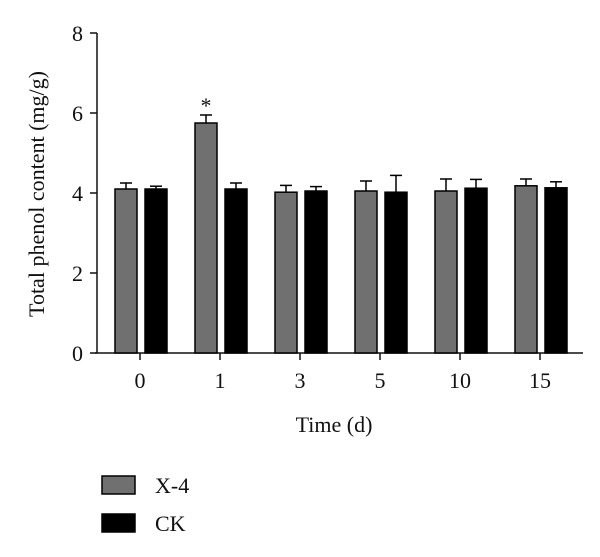  I want to click on y-axis-title: Total phenol content (mg/g), so click(36, 194).